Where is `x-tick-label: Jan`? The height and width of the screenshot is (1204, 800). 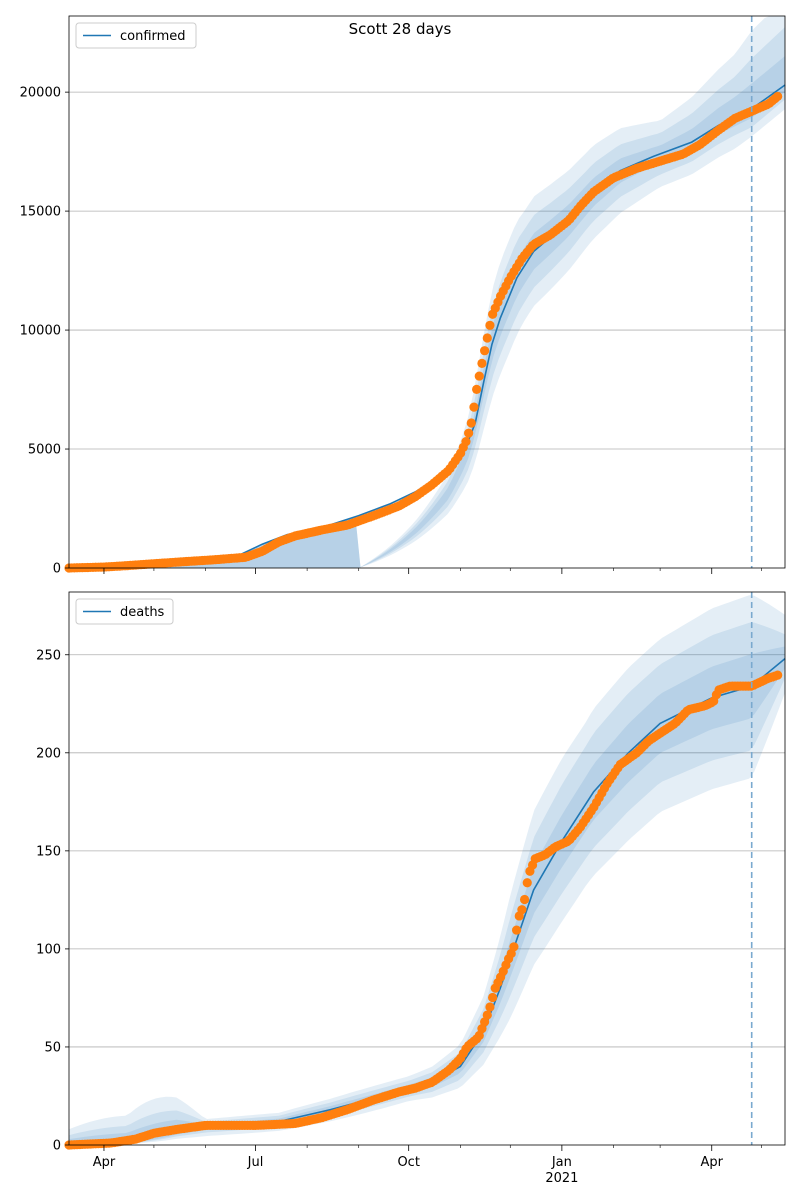
x-tick-label: Jan is located at coordinates (561, 1162).